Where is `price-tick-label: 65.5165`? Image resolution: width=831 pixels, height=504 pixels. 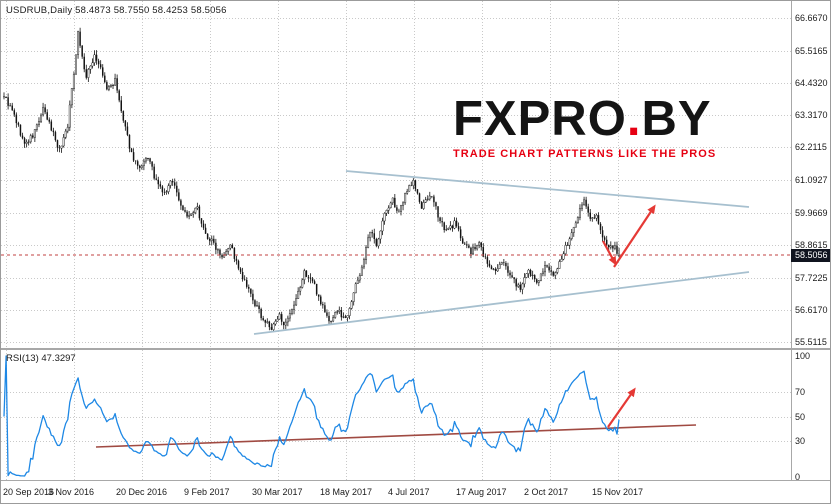
price-tick-label: 65.5165 is located at coordinates (811, 51).